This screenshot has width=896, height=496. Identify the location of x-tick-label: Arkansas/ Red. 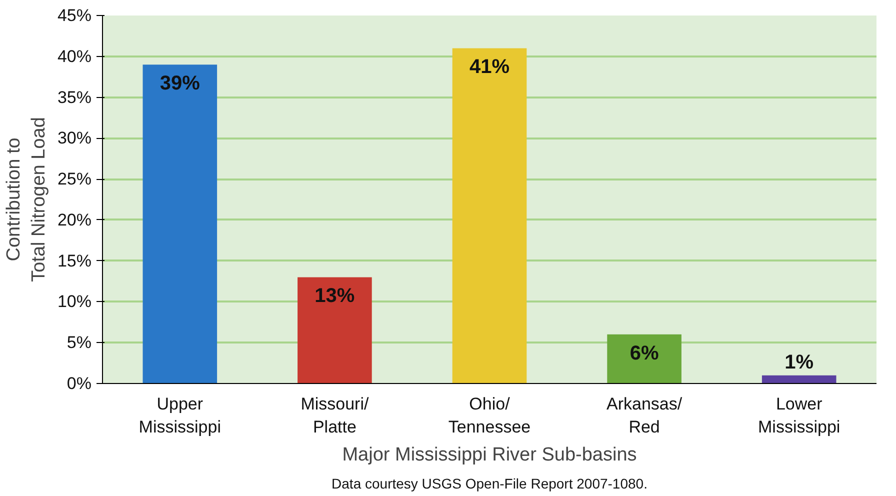
(644, 415).